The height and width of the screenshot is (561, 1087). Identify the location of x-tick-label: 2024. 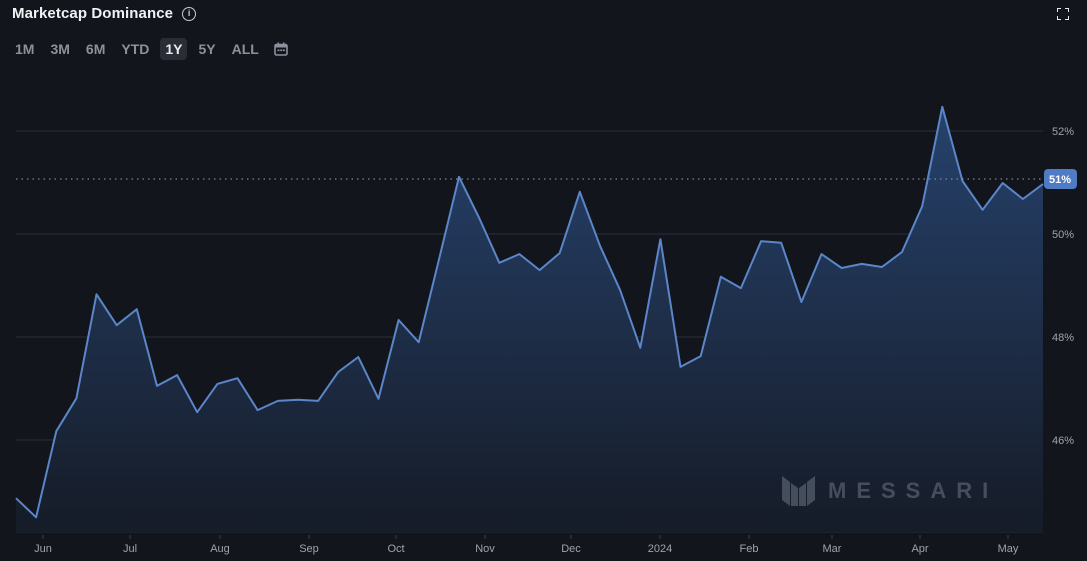
(660, 549).